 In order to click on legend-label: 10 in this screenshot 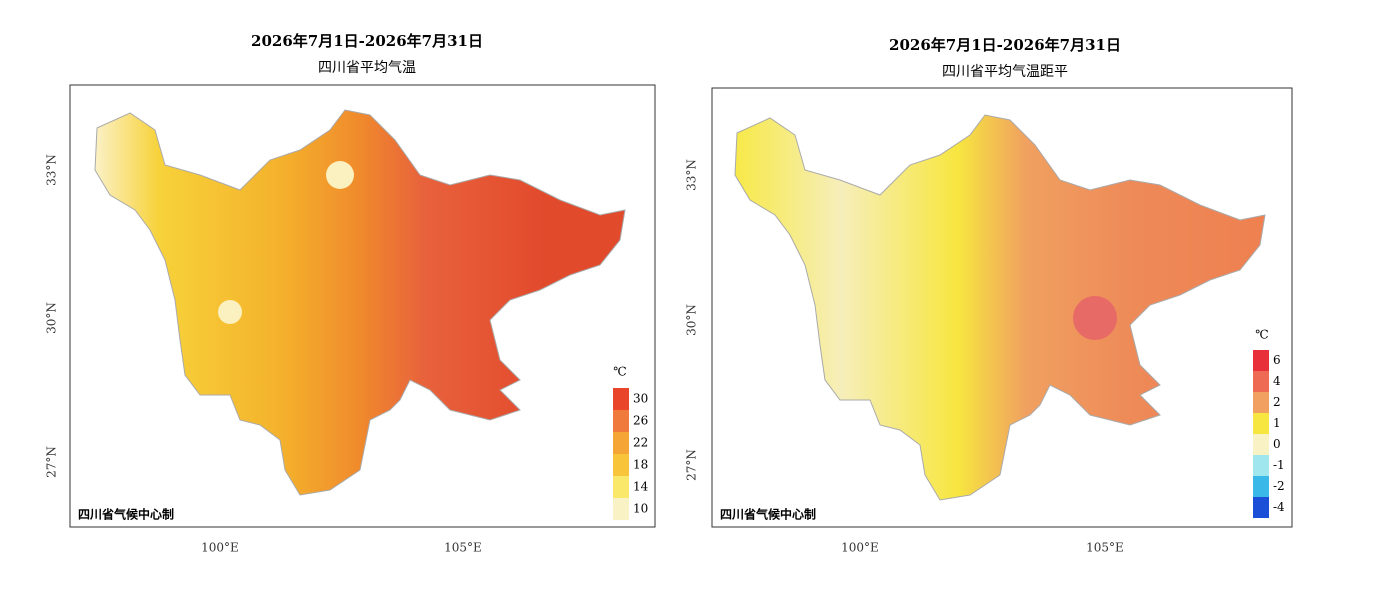, I will do `click(640, 509)`.